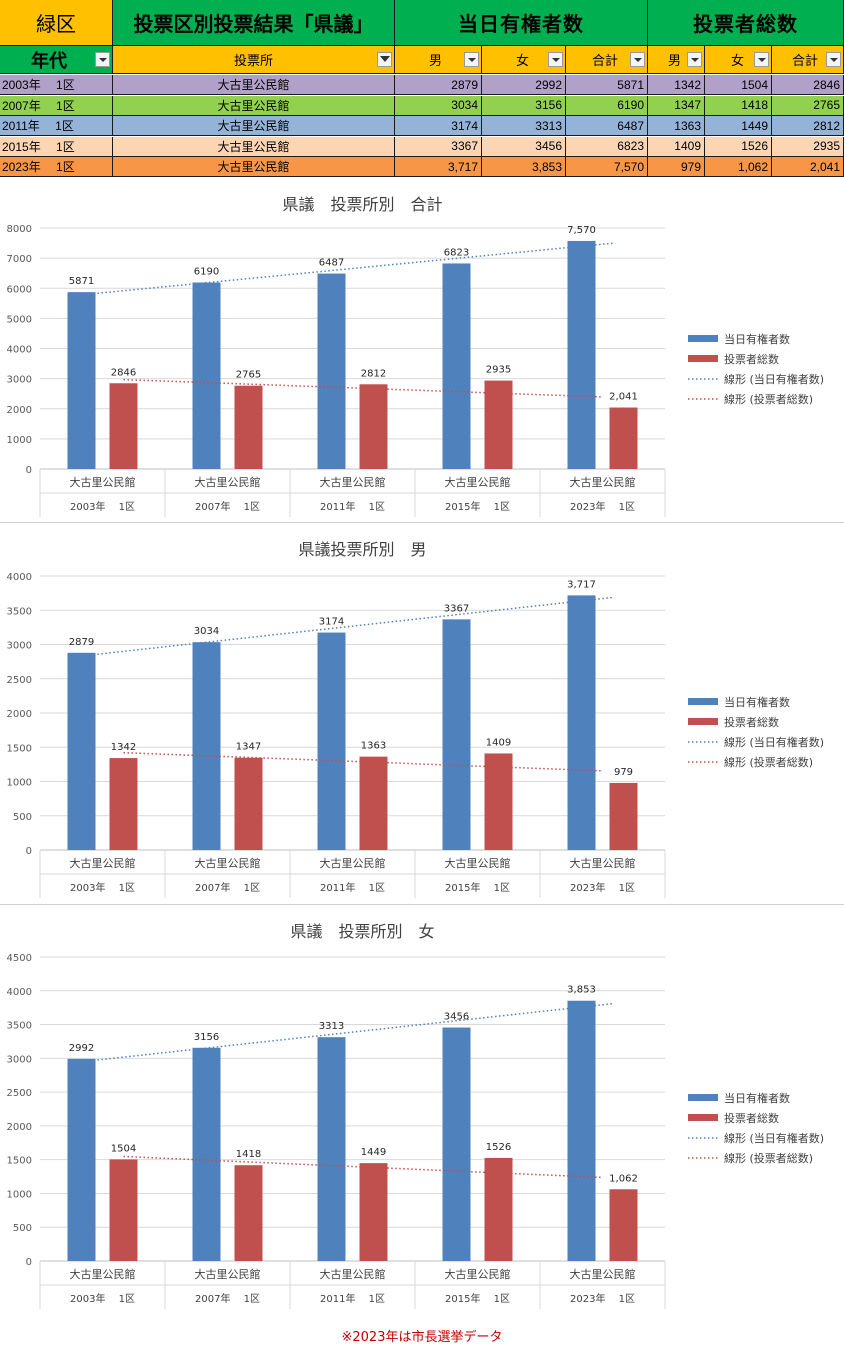  Describe the element at coordinates (738, 60) in the screenshot. I see `voters-female-header: 女` at that location.